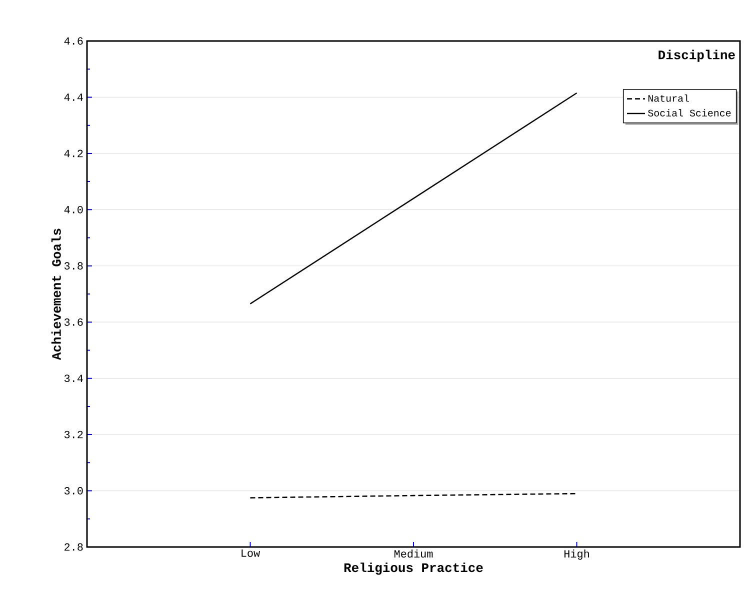 The height and width of the screenshot is (604, 749). I want to click on x-tick-label: High, so click(576, 555).